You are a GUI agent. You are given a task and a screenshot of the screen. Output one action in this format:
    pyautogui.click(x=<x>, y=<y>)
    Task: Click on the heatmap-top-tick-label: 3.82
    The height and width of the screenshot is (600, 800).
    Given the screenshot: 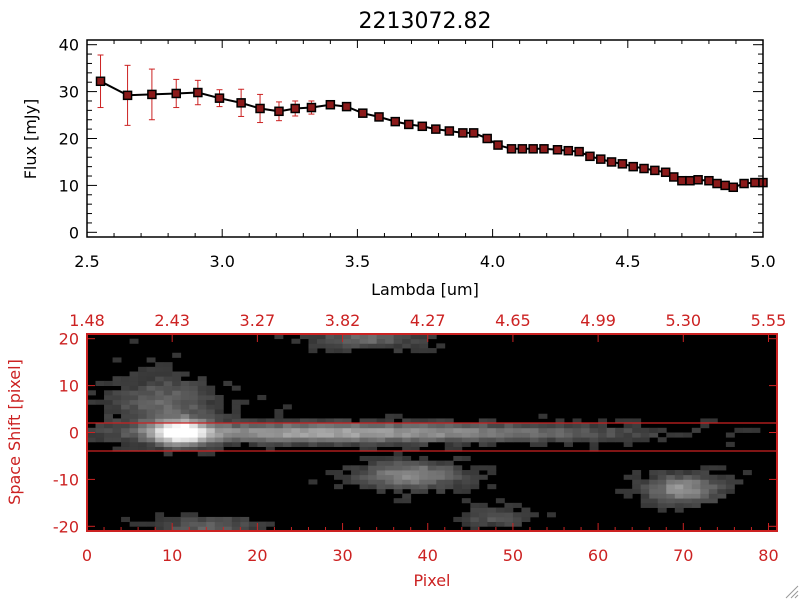 What is the action you would take?
    pyautogui.click(x=343, y=320)
    